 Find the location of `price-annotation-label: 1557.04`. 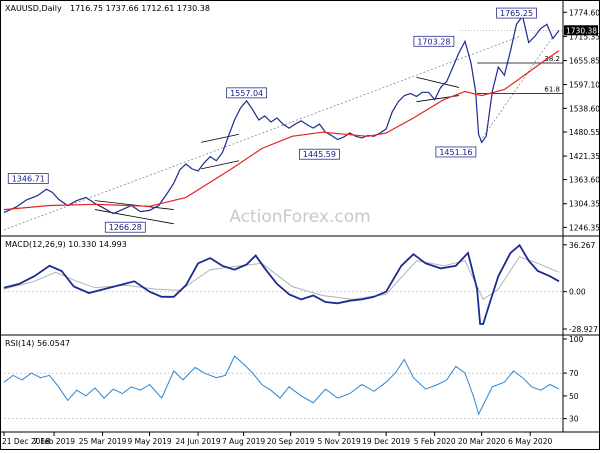

price-annotation-label: 1557.04 is located at coordinates (246, 93).